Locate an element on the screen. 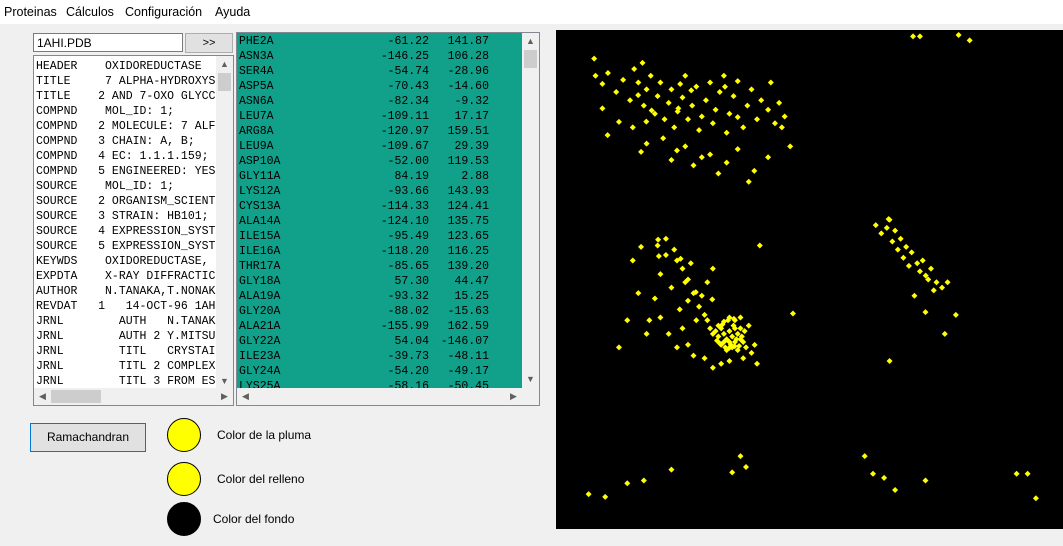 The image size is (1063, 546). angle-row: ILE15A -95.49 123.65 is located at coordinates (379, 236).